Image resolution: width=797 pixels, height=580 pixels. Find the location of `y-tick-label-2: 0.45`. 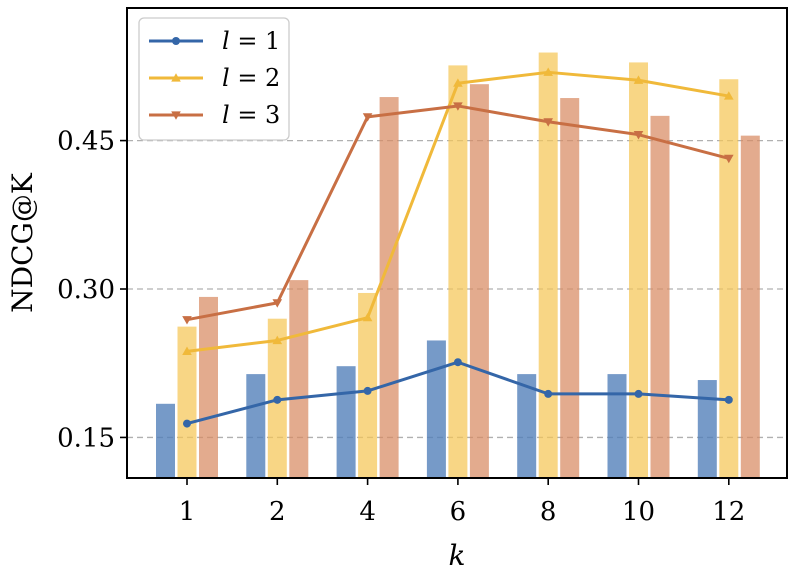

y-tick-label-2: 0.45 is located at coordinates (86, 142).